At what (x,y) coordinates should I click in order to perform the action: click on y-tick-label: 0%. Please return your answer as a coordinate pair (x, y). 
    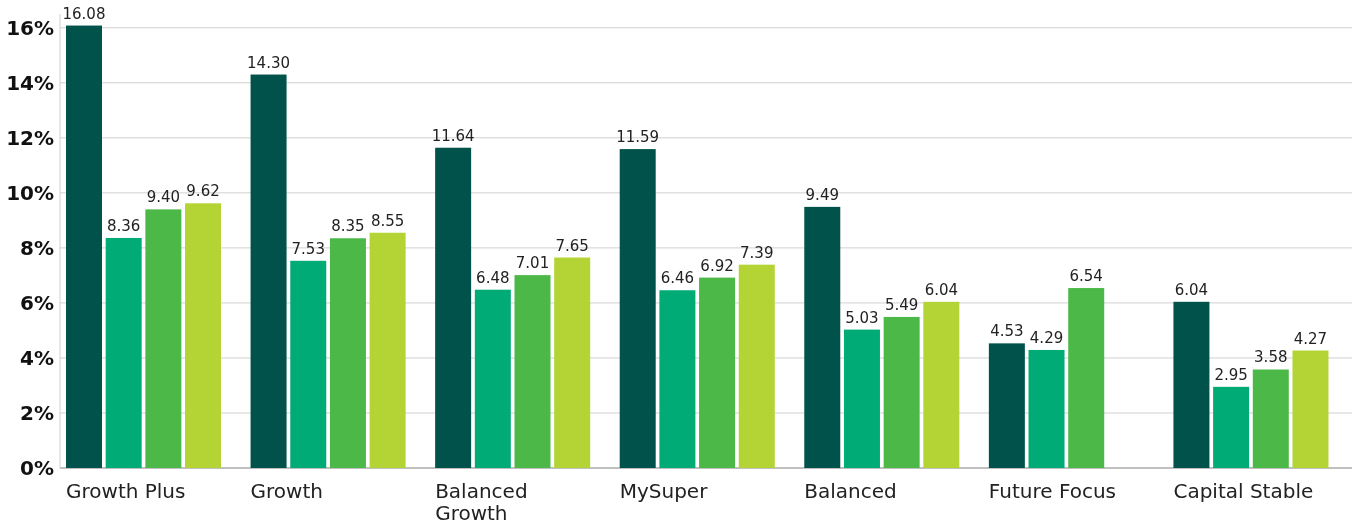
    Looking at the image, I should click on (37, 467).